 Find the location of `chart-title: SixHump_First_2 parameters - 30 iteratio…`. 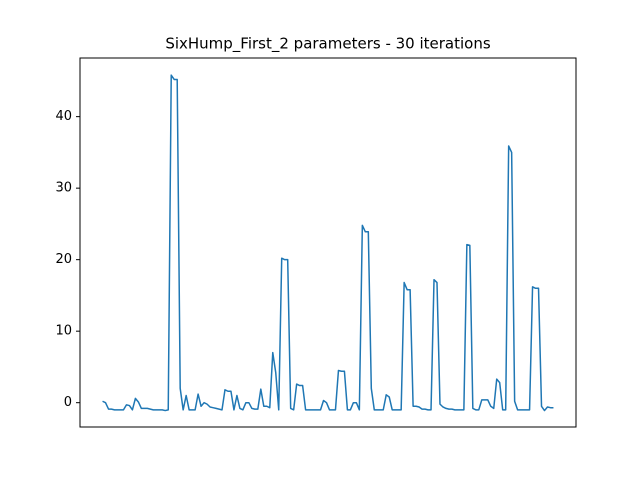

chart-title: SixHump_First_2 parameters - 30 iteratio… is located at coordinates (328, 44).